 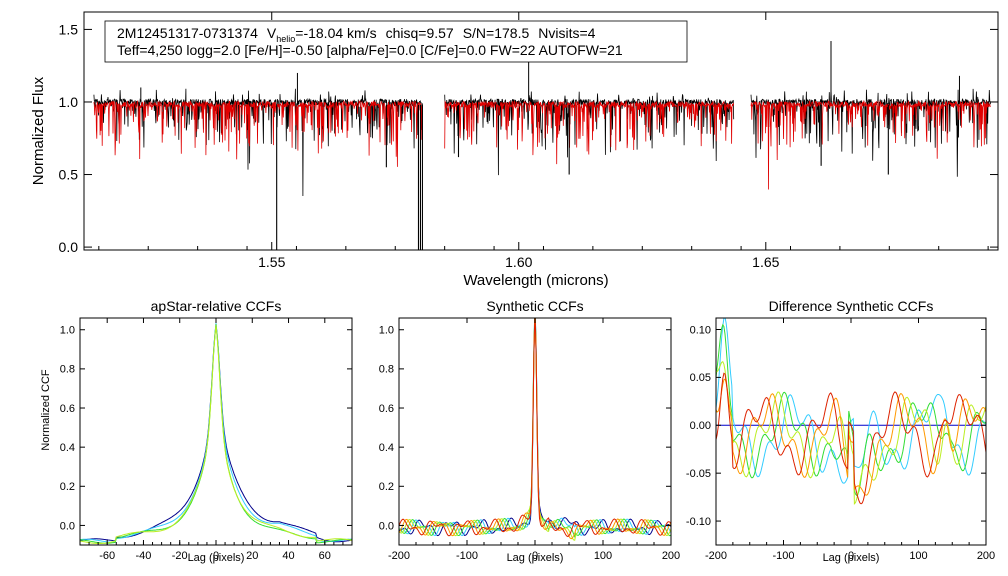 I want to click on apstar-ccf-ytick-label: 0.6, so click(x=67, y=409).